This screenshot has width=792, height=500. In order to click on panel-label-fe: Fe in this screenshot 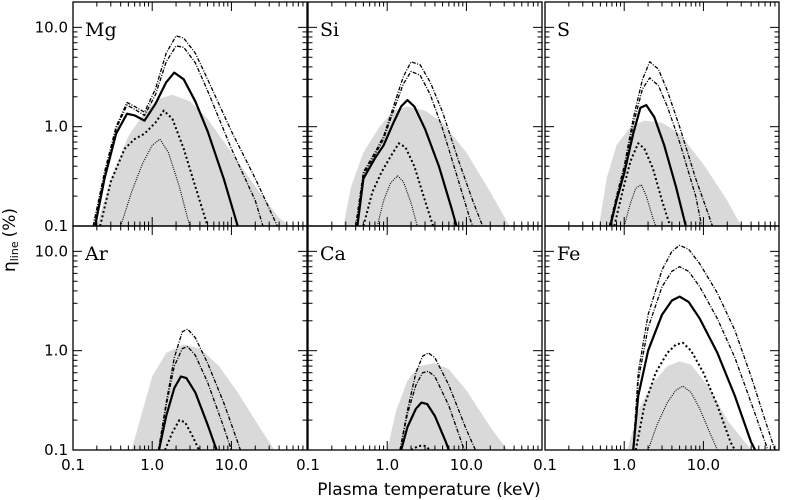, I will do `click(568, 254)`.